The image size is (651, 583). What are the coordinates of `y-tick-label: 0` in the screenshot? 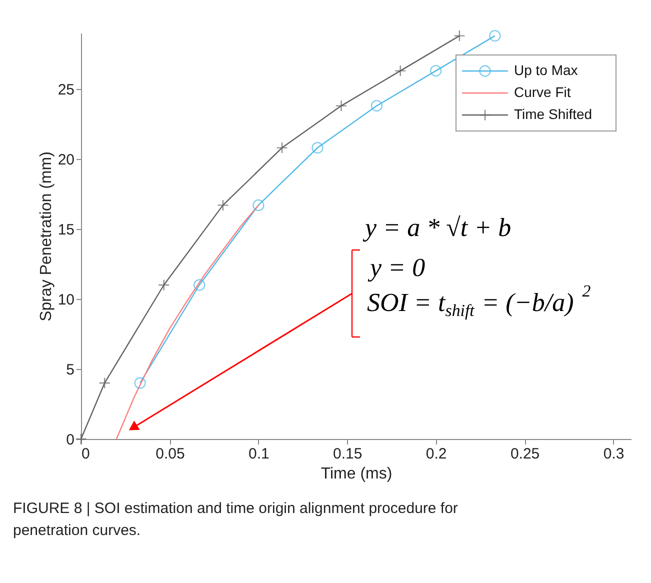 It's located at (70, 440).